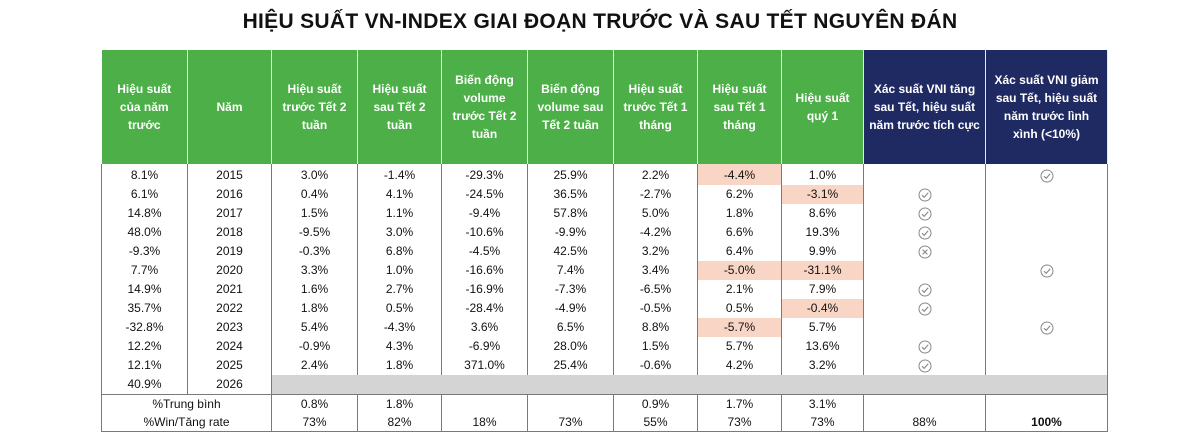 The height and width of the screenshot is (441, 1200). I want to click on table-row: 14.8% 2017 1.5% 1.1% -9.4% 57.8% 5.0% 1.8% 8.6%, so click(604, 213).